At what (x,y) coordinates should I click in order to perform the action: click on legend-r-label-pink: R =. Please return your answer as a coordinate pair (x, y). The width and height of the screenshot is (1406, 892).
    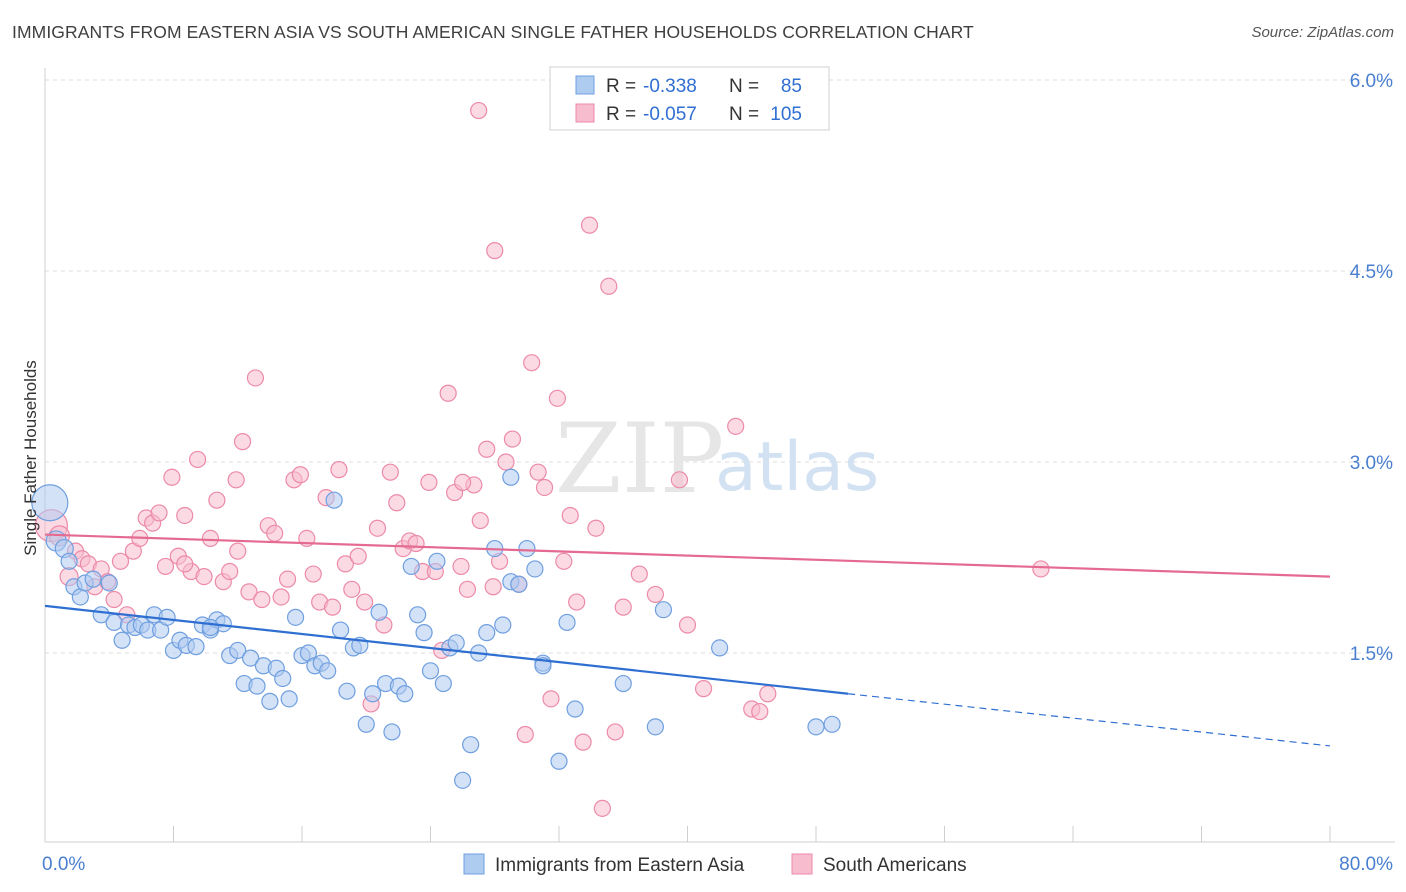
    Looking at the image, I should click on (621, 114).